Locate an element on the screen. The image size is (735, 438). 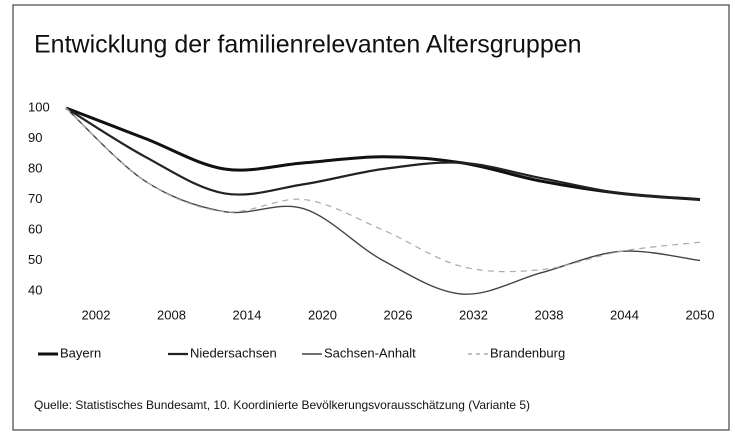
x-tick-label: 2044 is located at coordinates (624, 314).